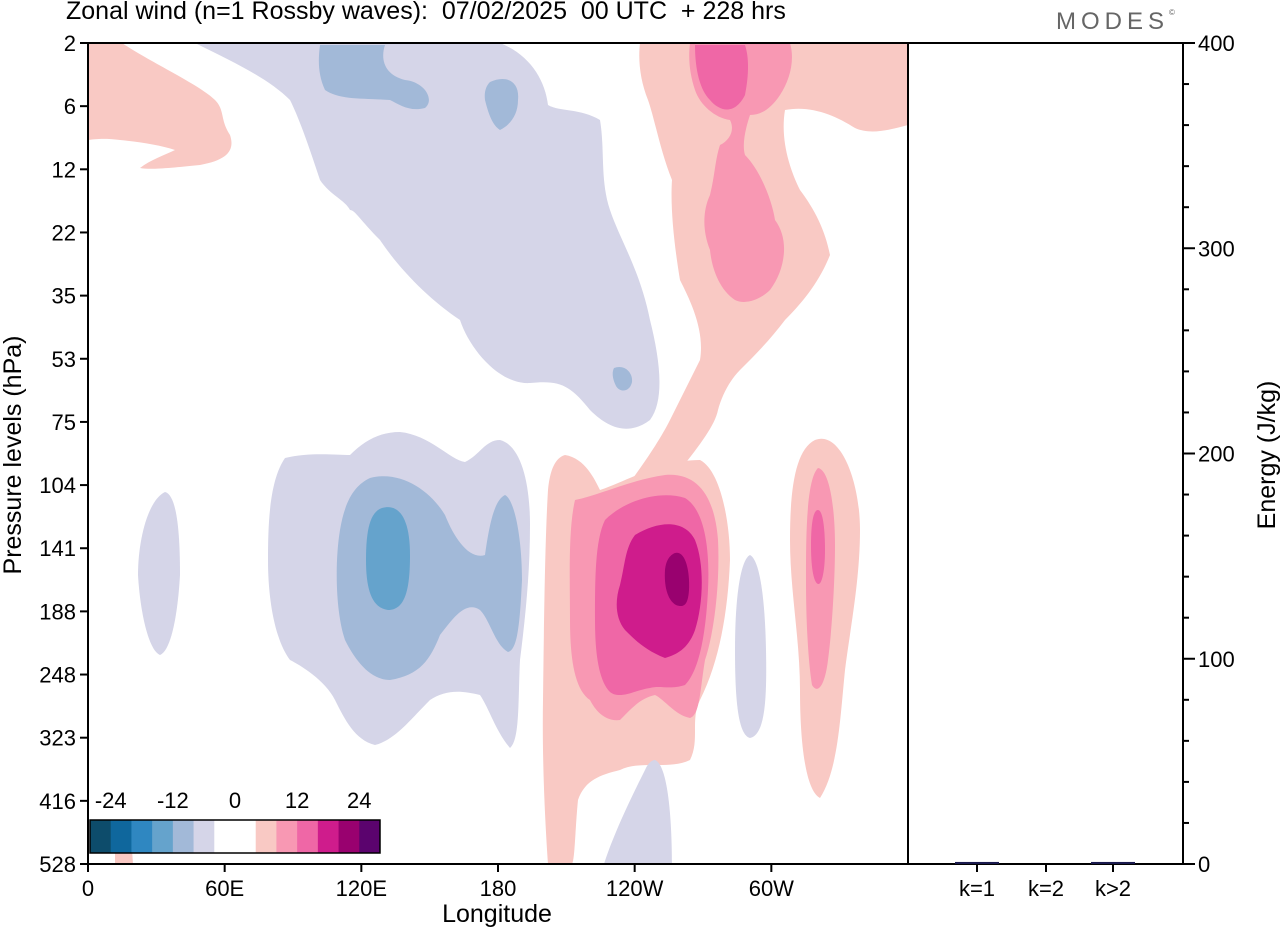 The height and width of the screenshot is (930, 1280). What do you see at coordinates (740, 172) in the screenshot?
I see `contour-pos-upper-right-inner` at bounding box center [740, 172].